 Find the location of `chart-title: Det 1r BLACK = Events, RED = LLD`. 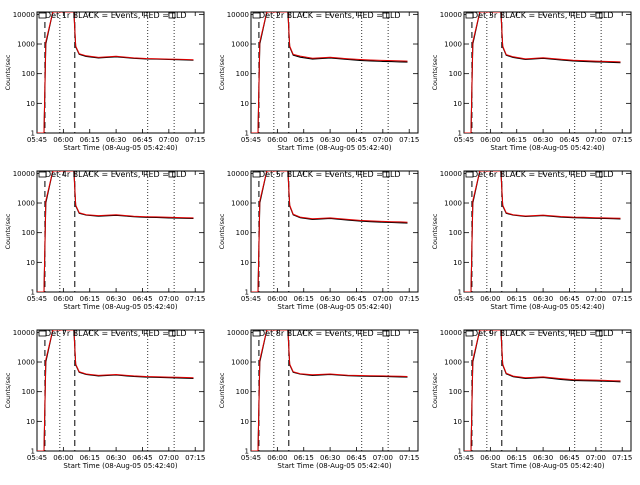

chart-title: Det 1r BLACK = Events, RED = LLD is located at coordinates (116, 15).